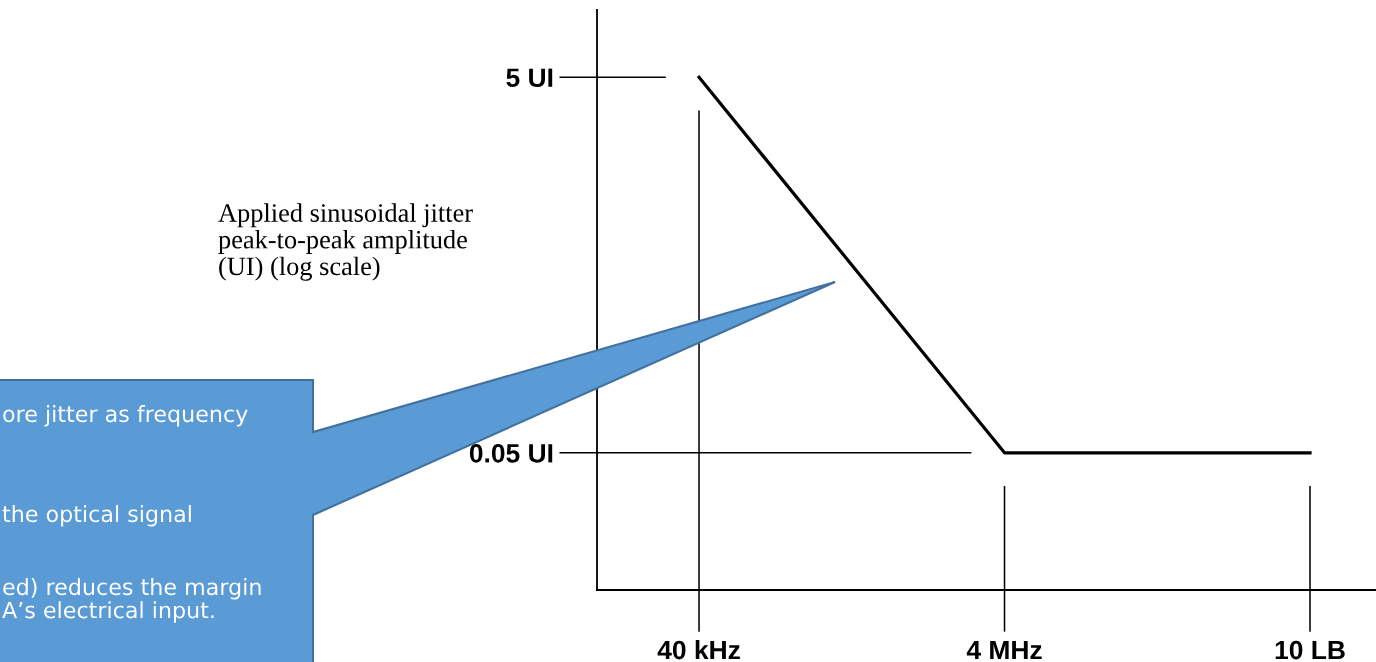  Describe the element at coordinates (1310, 650) in the screenshot. I see `x-tick-label: 10 LB` at that location.